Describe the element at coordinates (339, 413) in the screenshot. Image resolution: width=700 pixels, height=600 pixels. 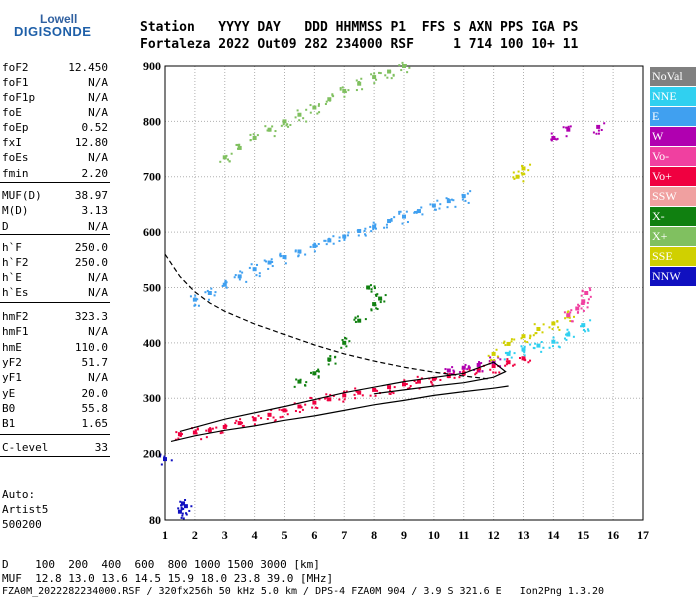
I see `profile-curve-solid` at that location.